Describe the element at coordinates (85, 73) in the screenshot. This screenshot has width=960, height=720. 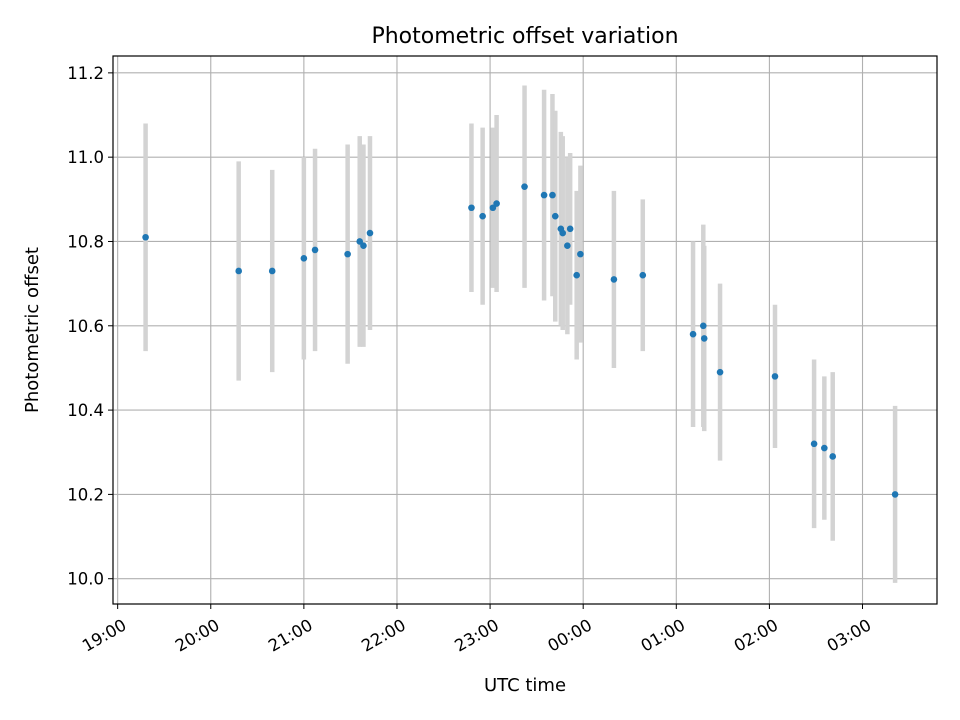
I see `y-tick-label: 11.2` at that location.